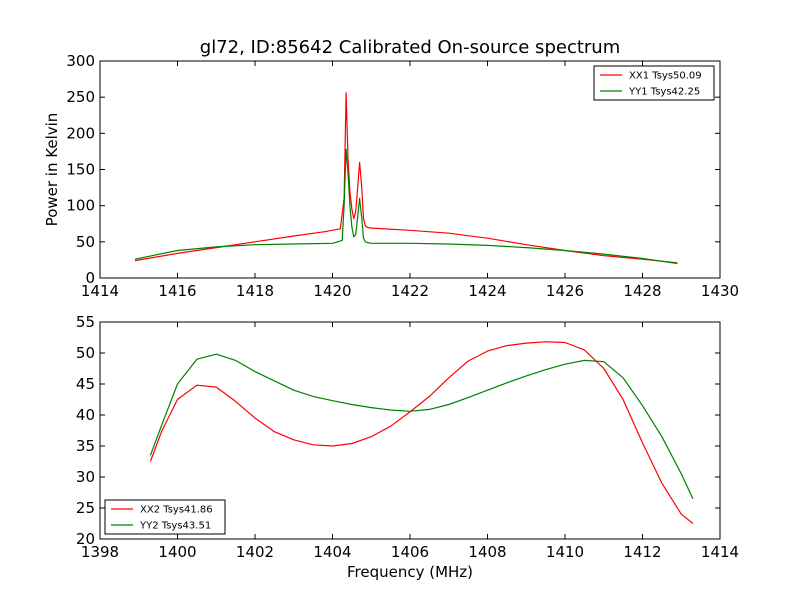 Image resolution: width=800 pixels, height=600 pixels. I want to click on x-tick-label: 1412, so click(642, 552).